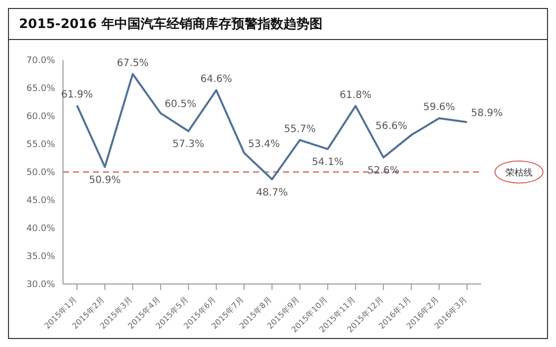  What do you see at coordinates (41, 229) in the screenshot?
I see `y-tick-label: 40.0%` at bounding box center [41, 229].